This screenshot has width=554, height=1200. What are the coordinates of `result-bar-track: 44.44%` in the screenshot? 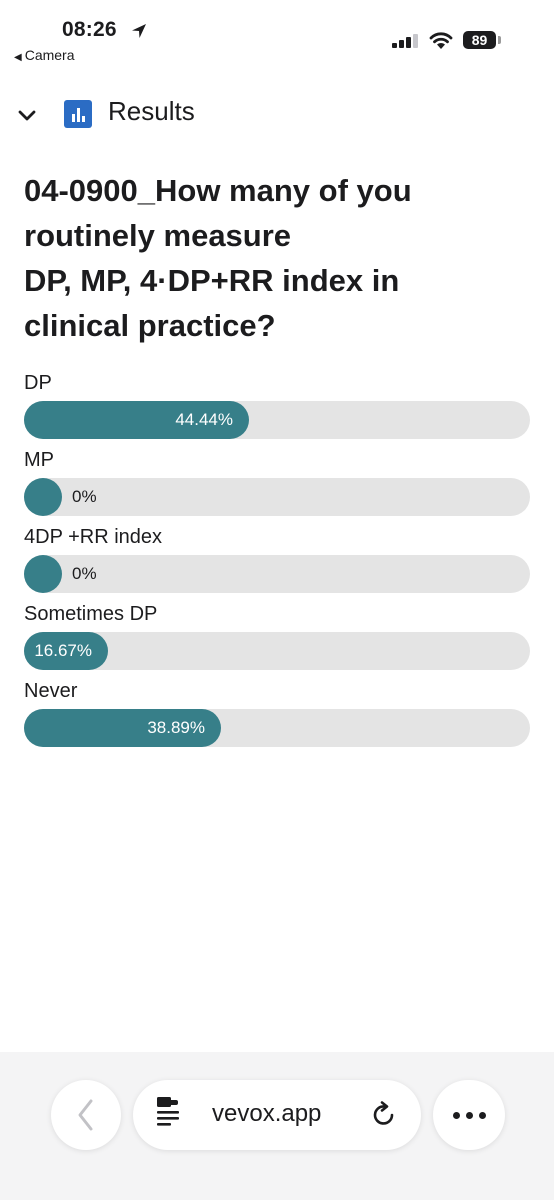 It's located at (277, 420).